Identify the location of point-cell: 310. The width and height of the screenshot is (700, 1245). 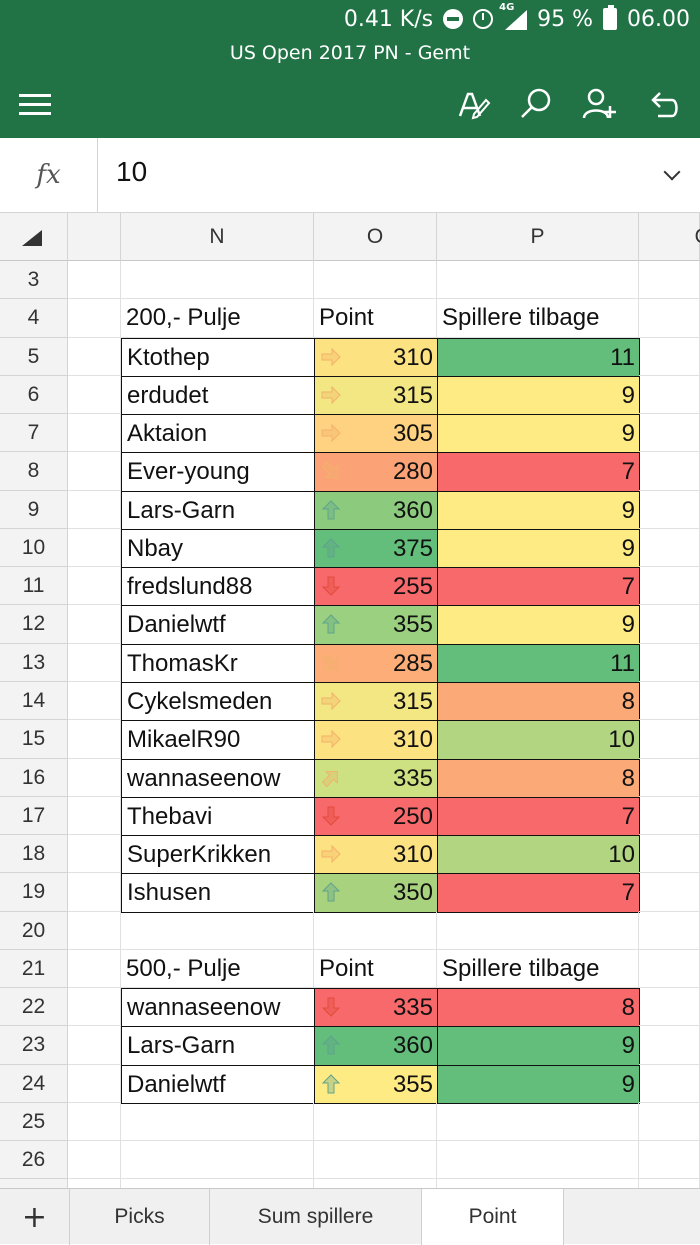
(376, 740).